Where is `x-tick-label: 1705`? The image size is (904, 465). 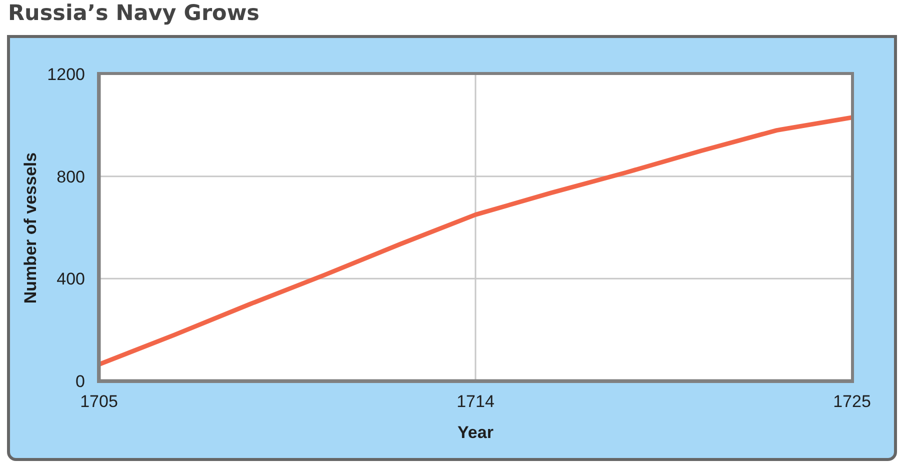 x-tick-label: 1705 is located at coordinates (99, 402).